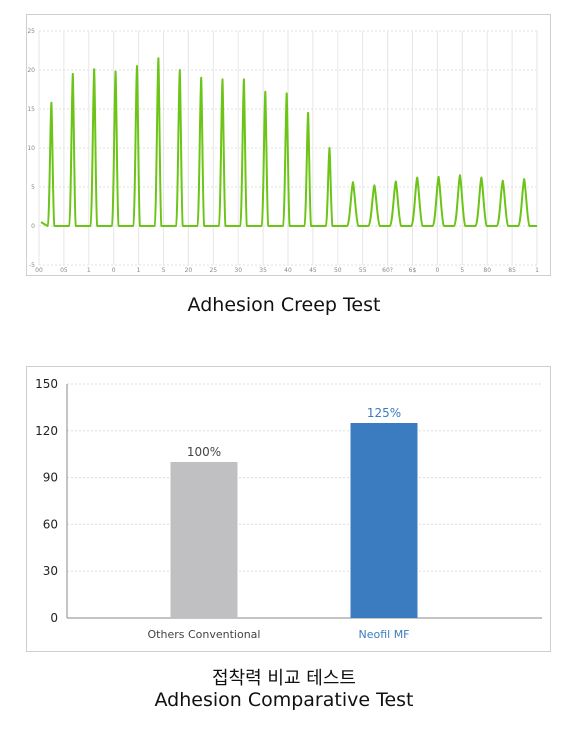 The height and width of the screenshot is (730, 568). What do you see at coordinates (284, 700) in the screenshot?
I see `comparative-caption-english: Adhesion Comparative Test` at bounding box center [284, 700].